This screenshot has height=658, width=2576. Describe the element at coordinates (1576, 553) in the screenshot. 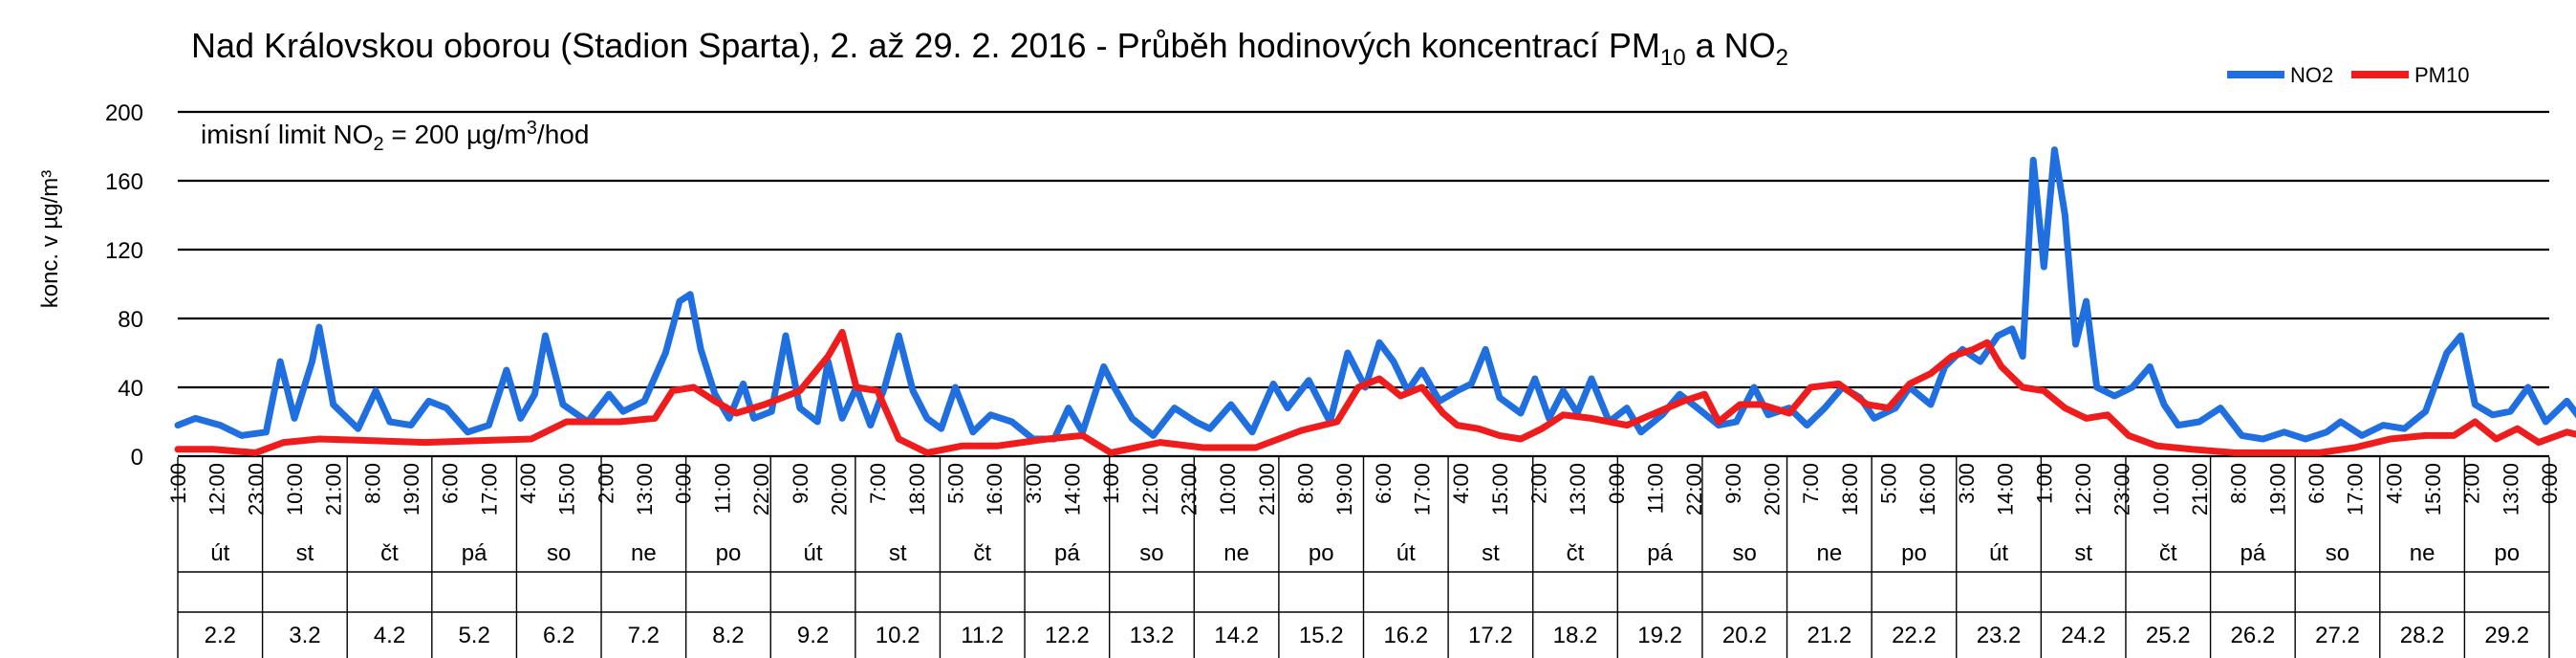

I see `day-name-label: čt` at that location.